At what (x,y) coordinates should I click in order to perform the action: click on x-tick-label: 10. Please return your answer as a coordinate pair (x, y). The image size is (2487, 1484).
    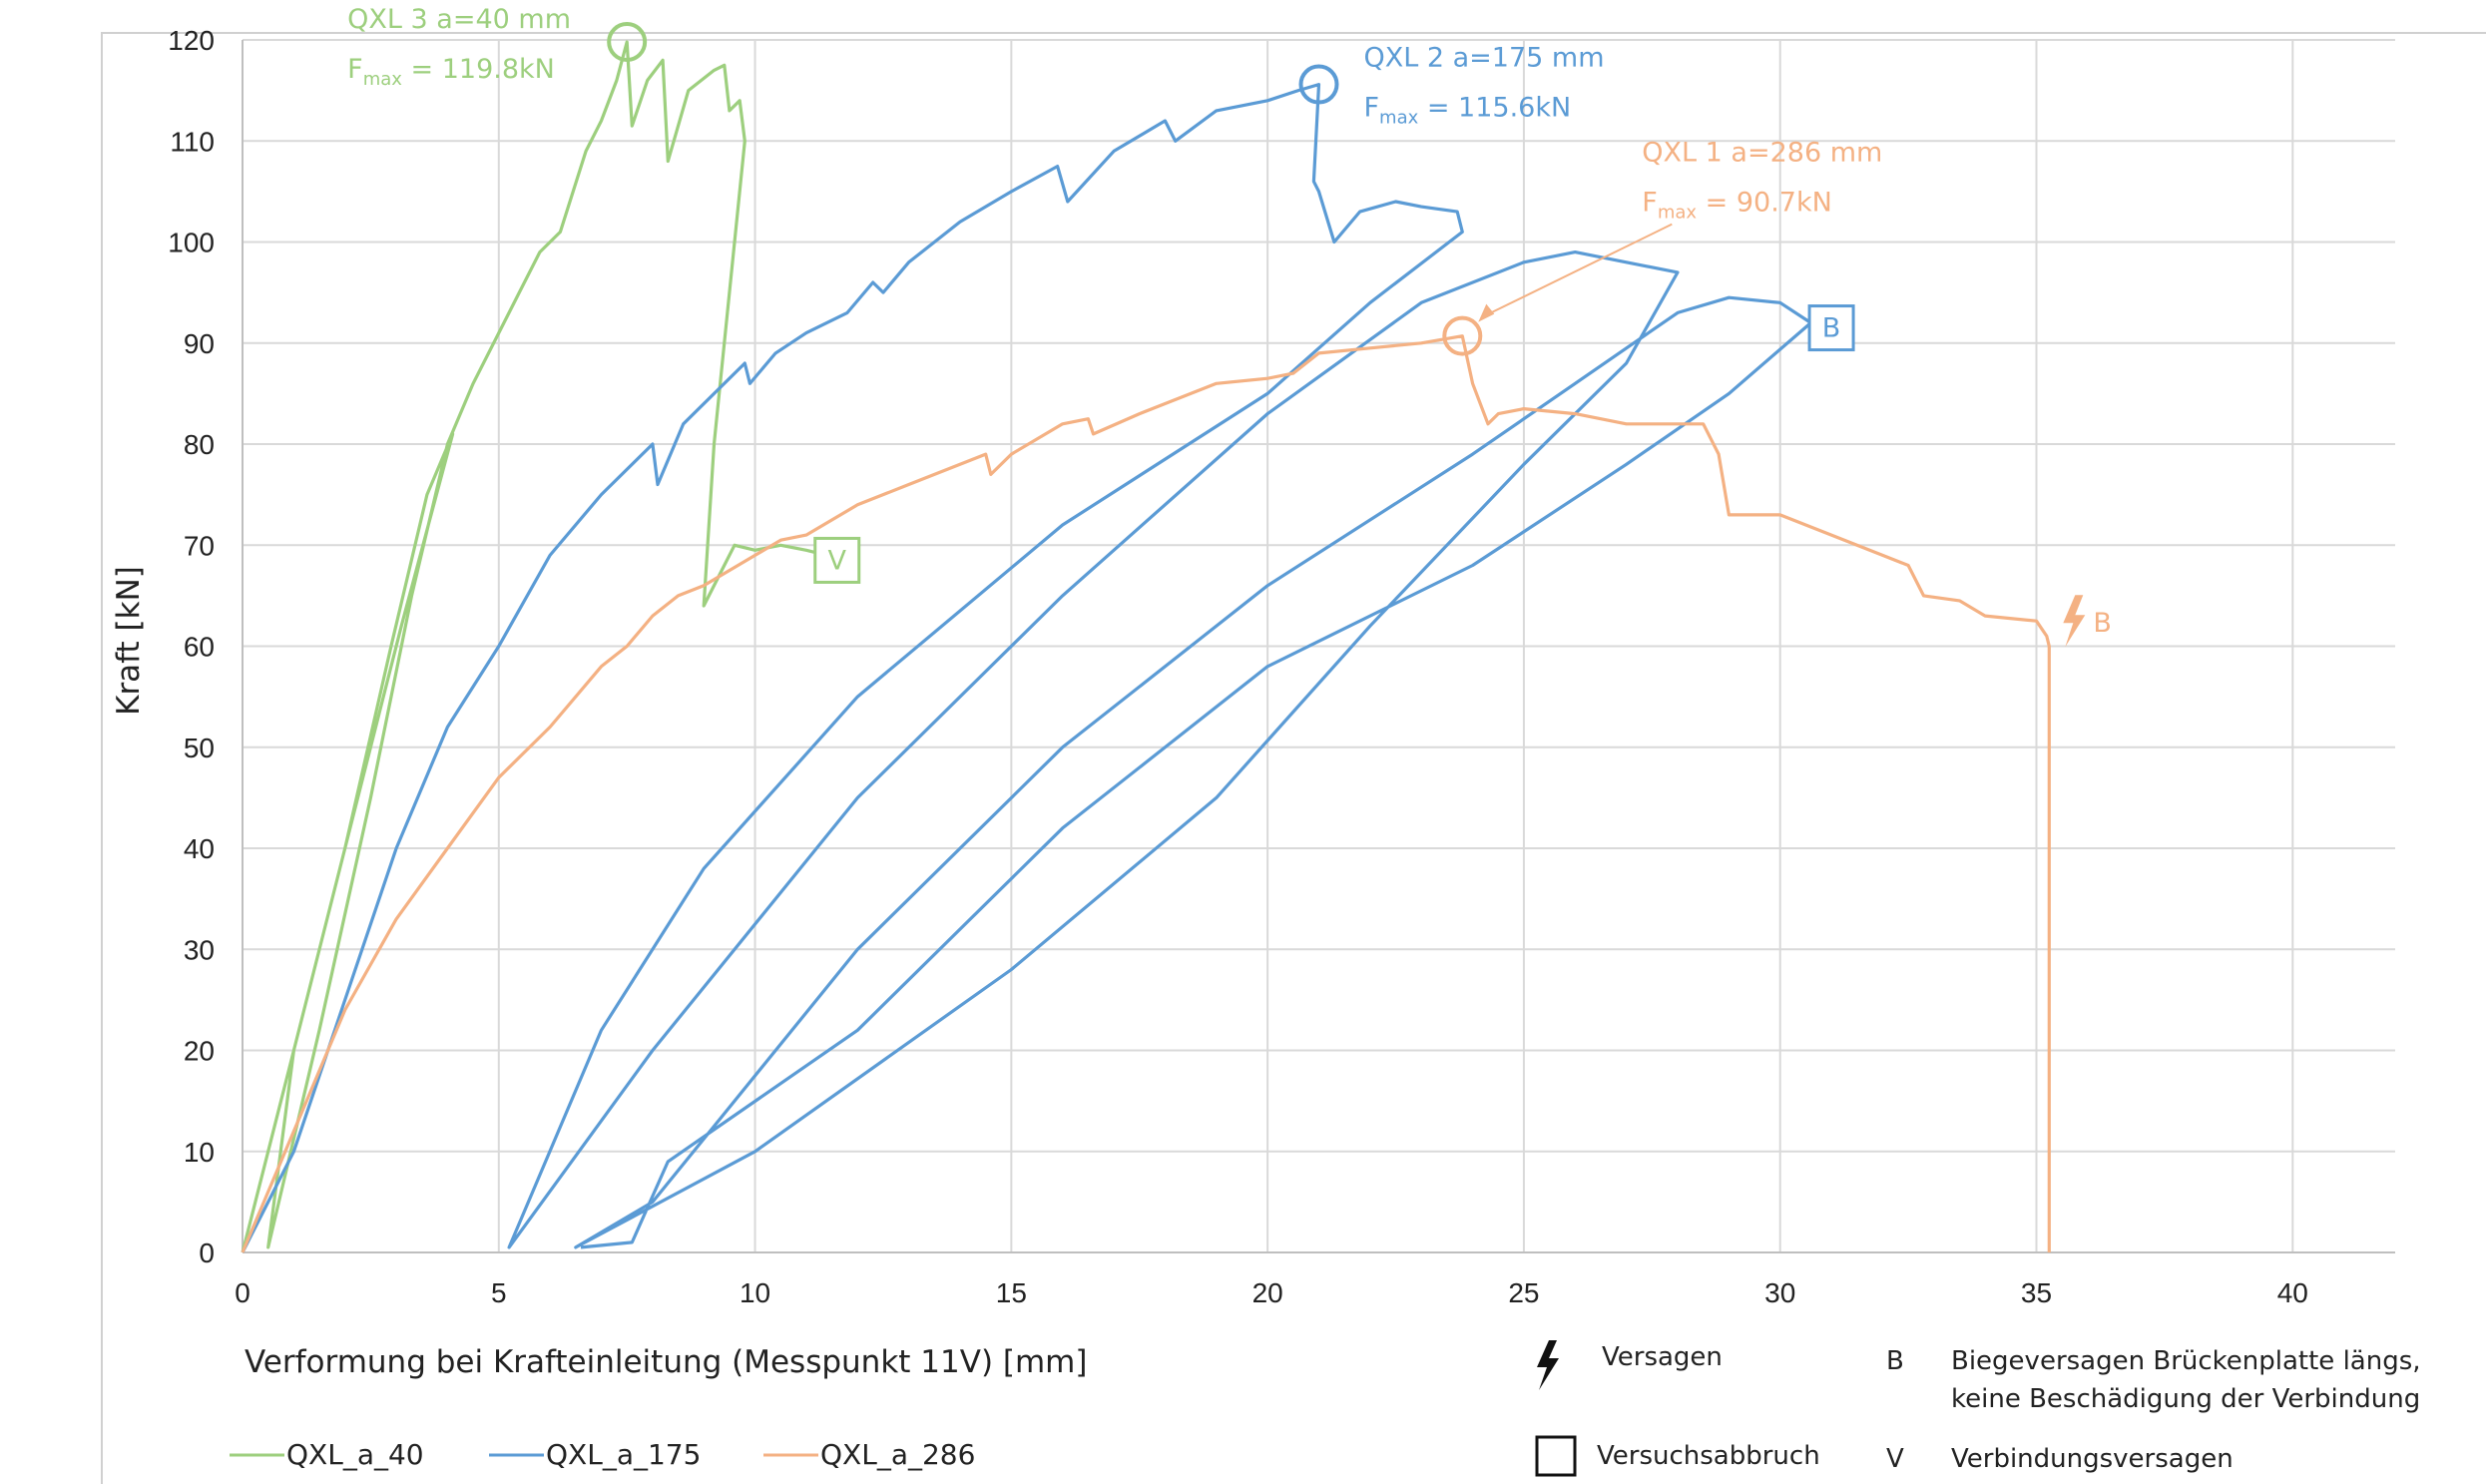
    Looking at the image, I should click on (755, 1292).